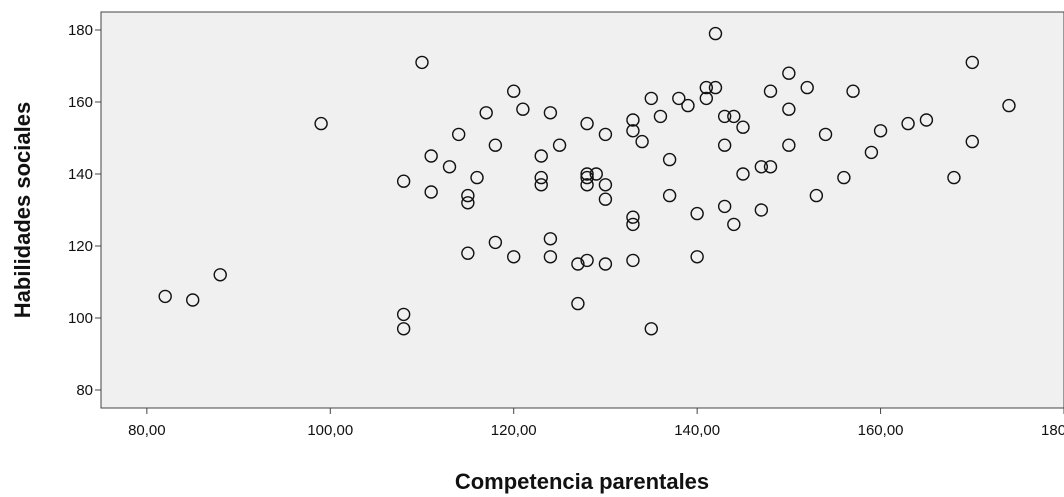  Describe the element at coordinates (22, 210) in the screenshot. I see `y-axis-title: Habilidades sociales` at that location.